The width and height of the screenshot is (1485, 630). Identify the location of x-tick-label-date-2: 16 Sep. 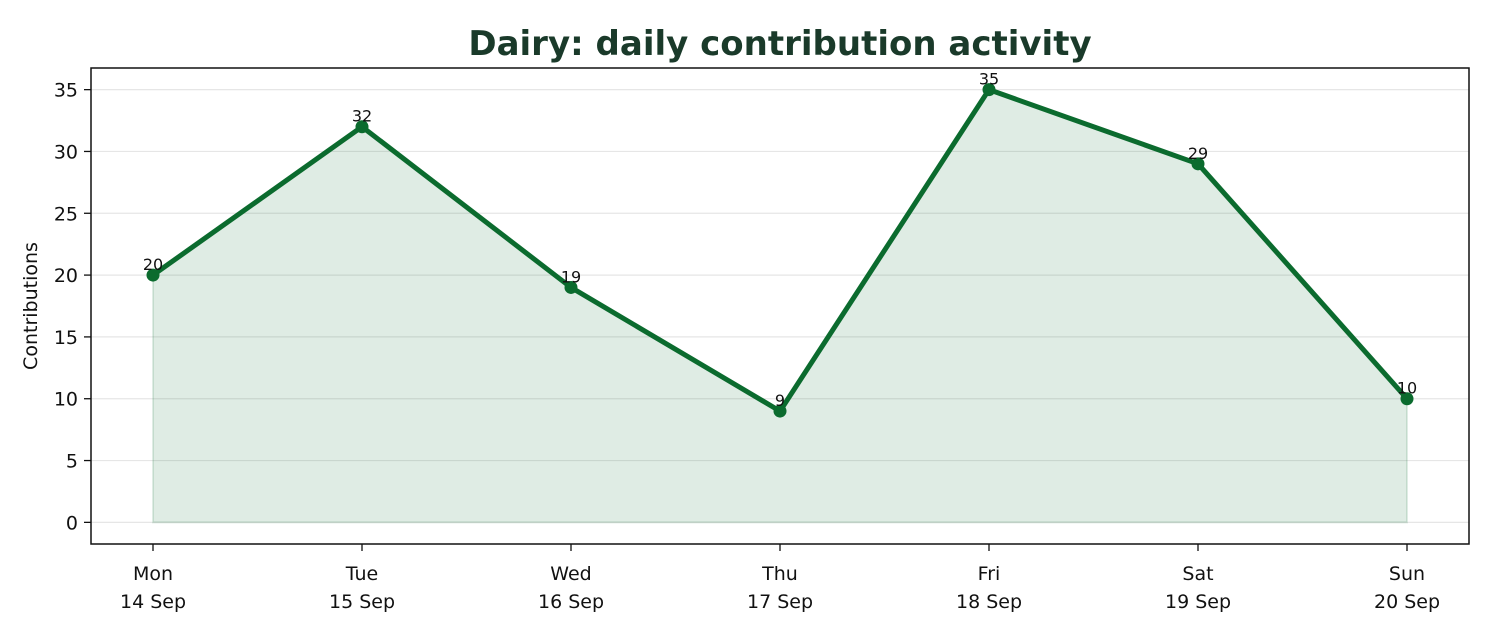
(571, 602).